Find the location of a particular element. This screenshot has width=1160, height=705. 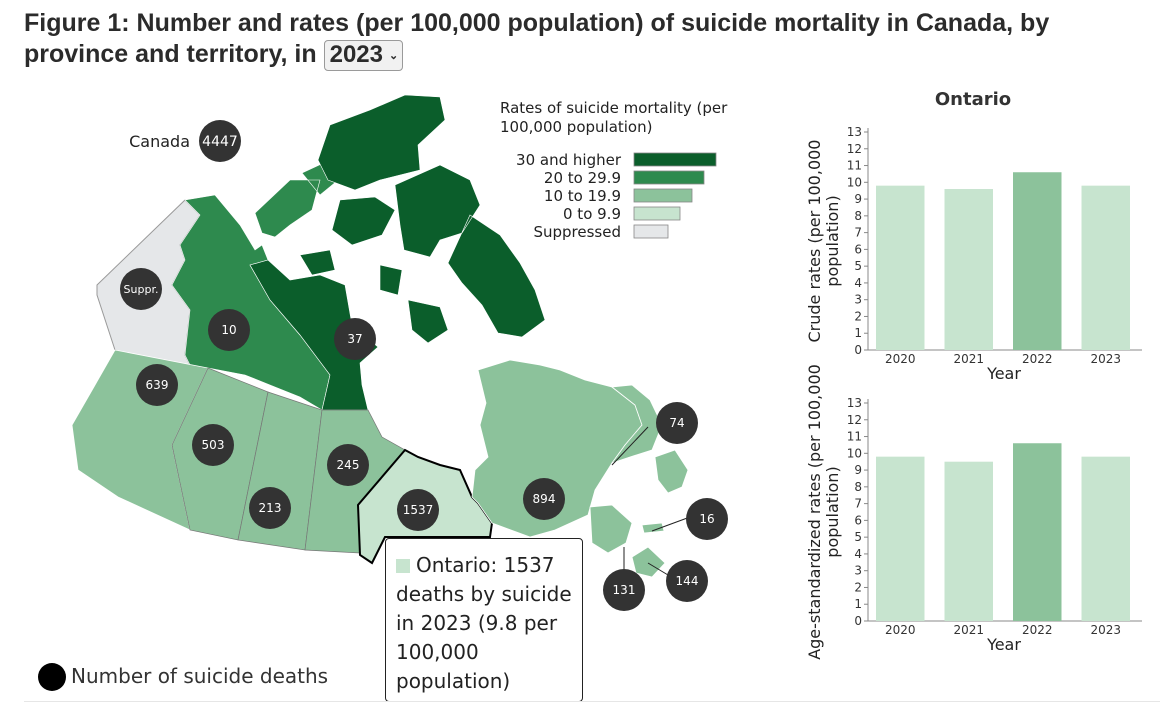

y-tick-label: 1 is located at coordinates (858, 604).